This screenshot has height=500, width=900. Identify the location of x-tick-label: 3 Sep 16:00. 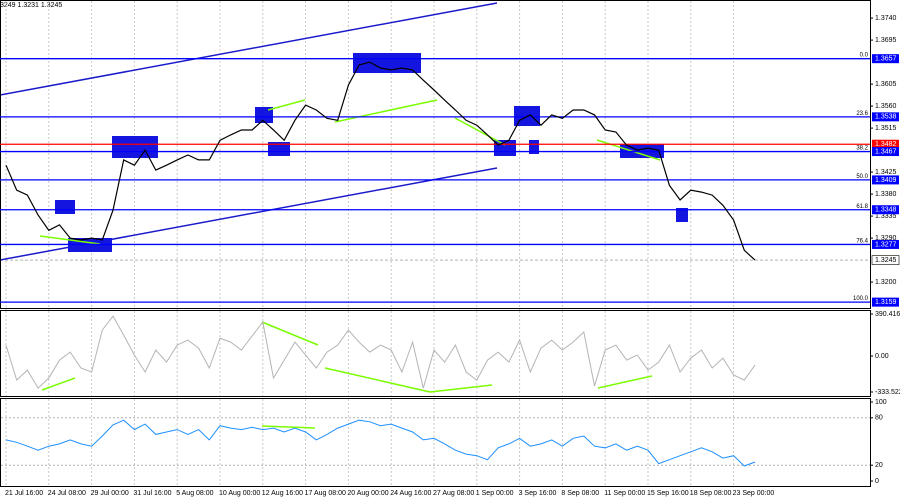
(538, 493).